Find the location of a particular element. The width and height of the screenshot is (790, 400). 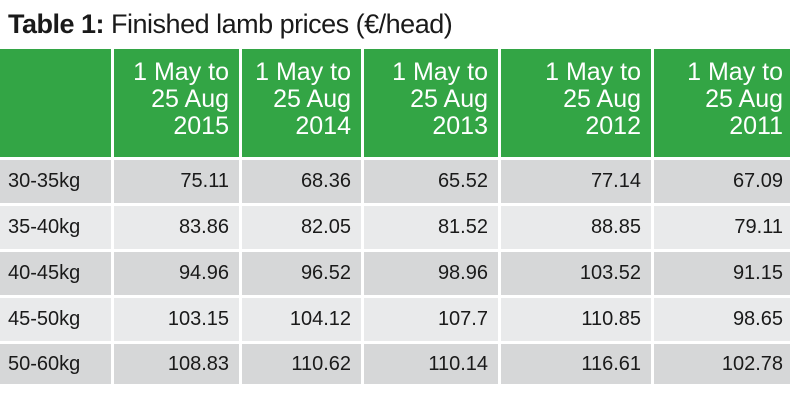

column-header-line: 2014 is located at coordinates (323, 126).